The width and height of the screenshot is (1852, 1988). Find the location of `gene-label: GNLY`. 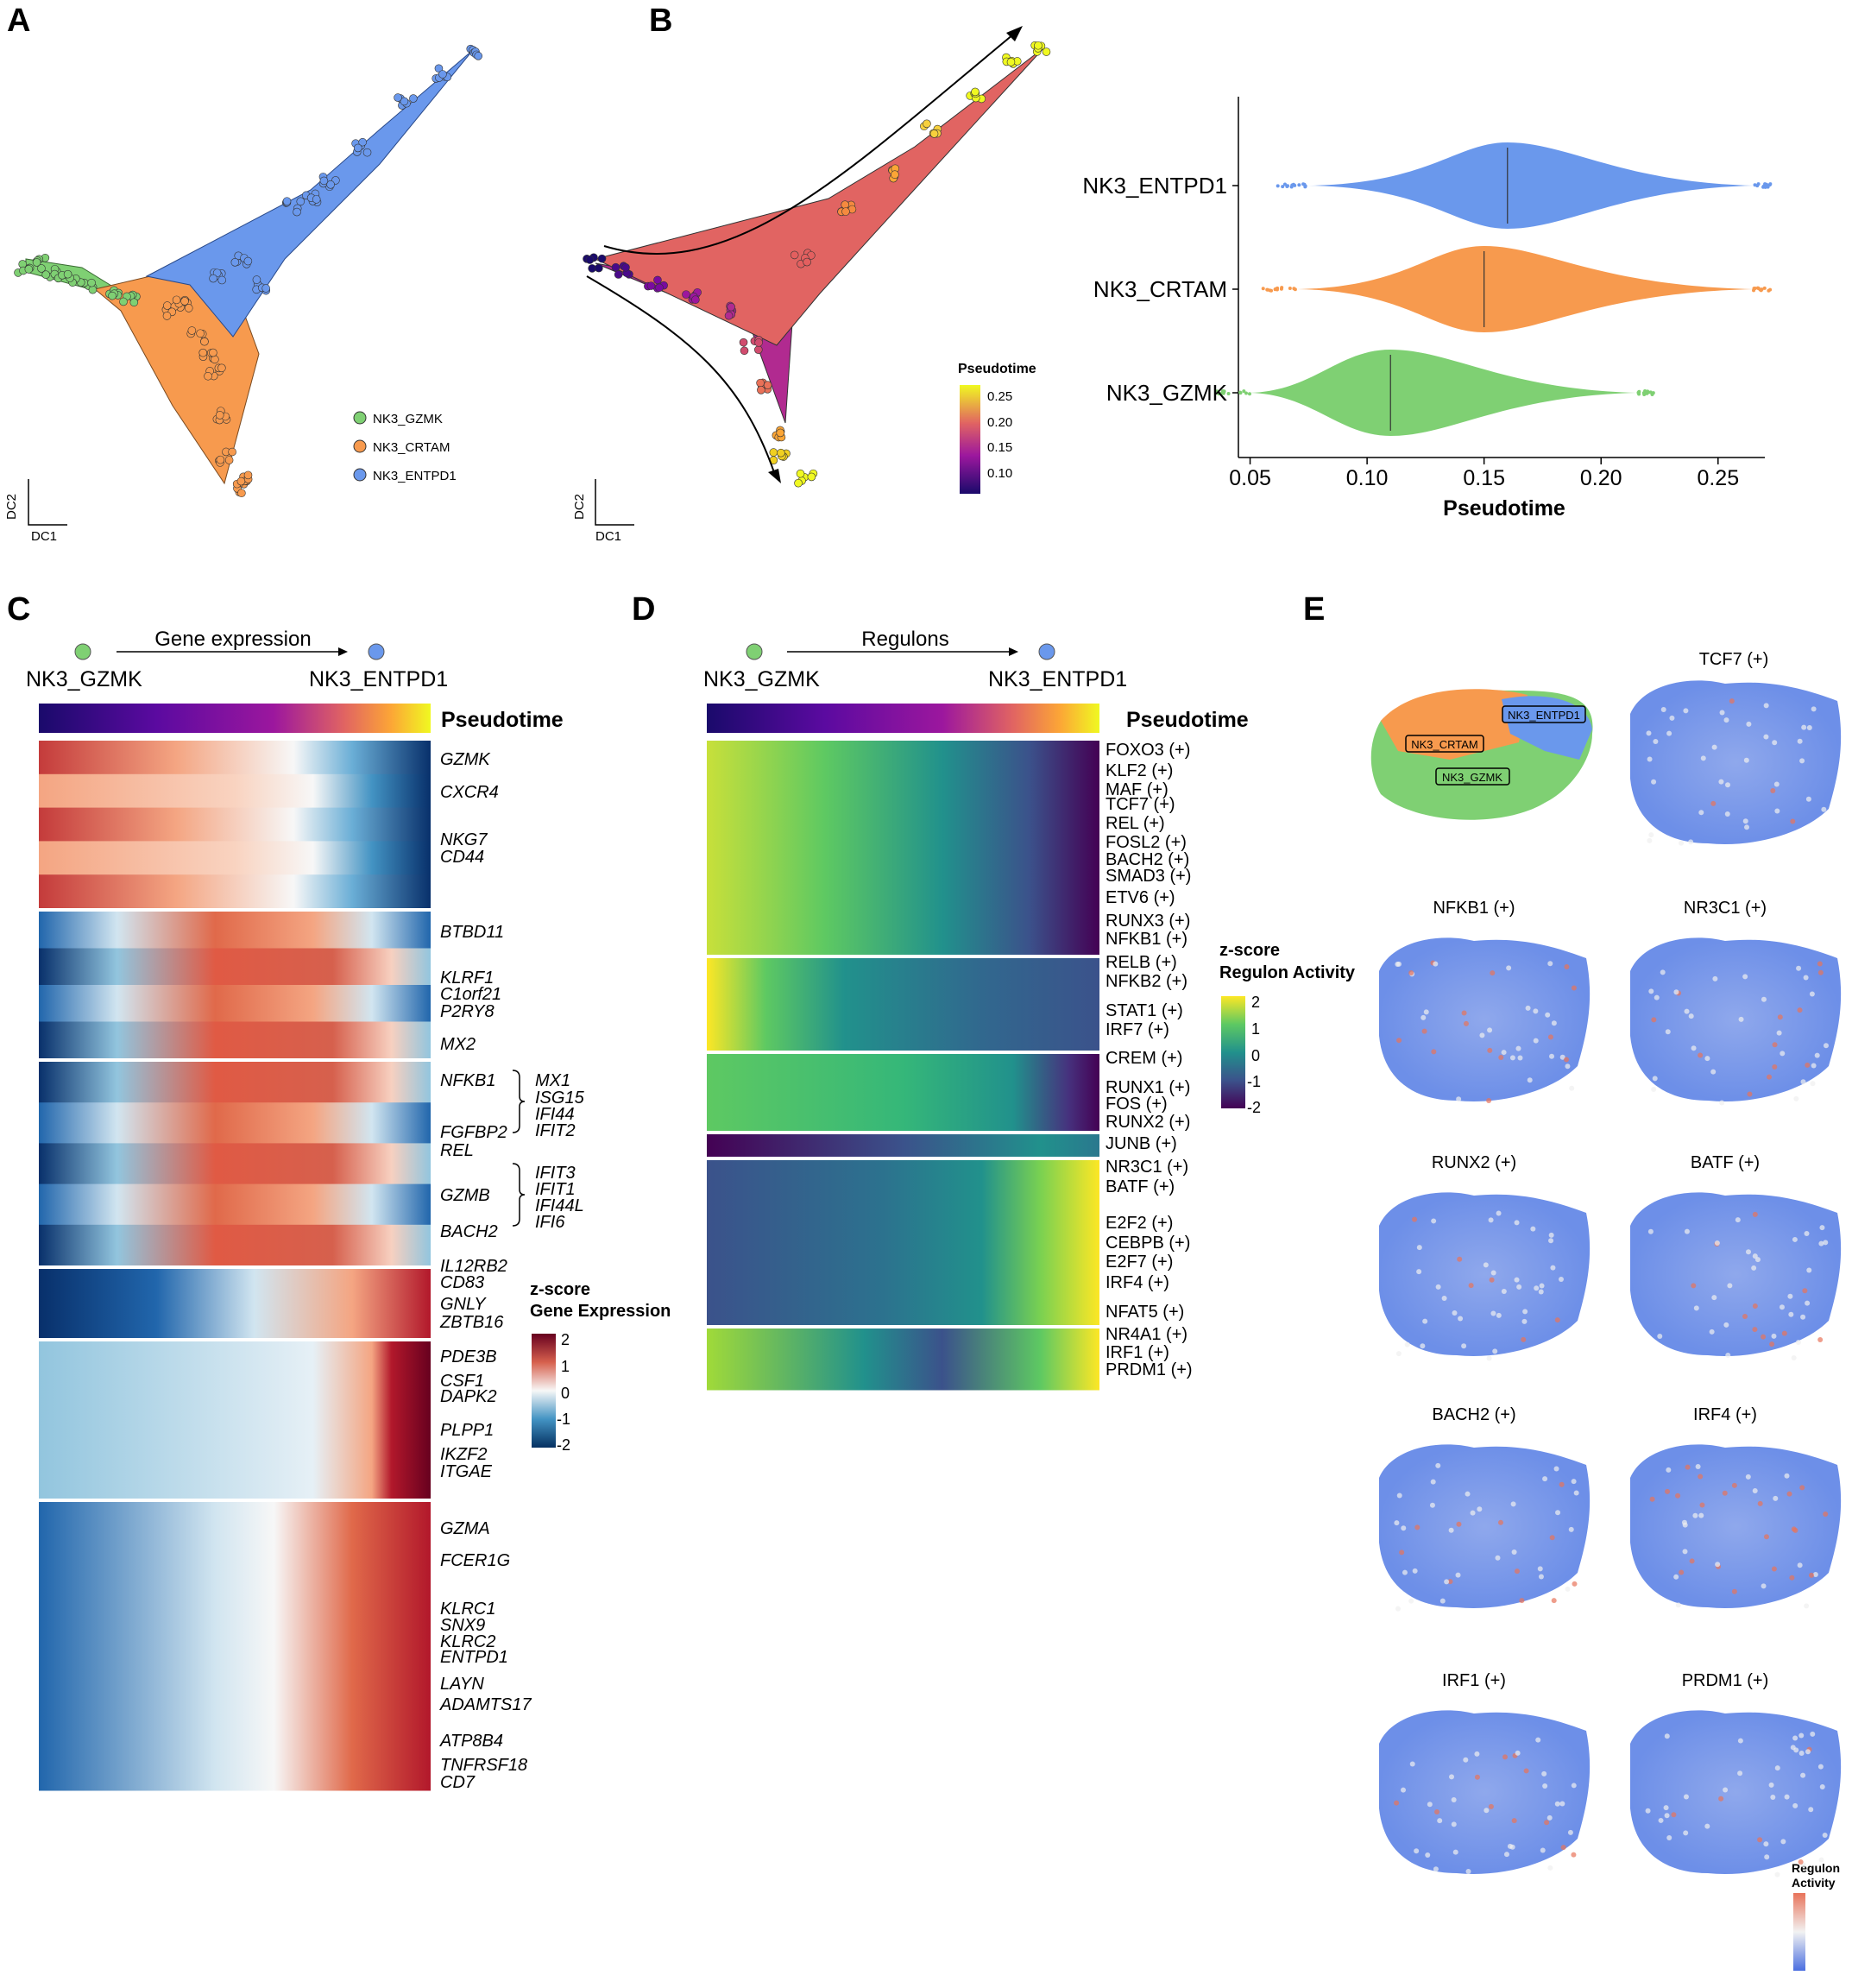

gene-label: GNLY is located at coordinates (463, 1304).